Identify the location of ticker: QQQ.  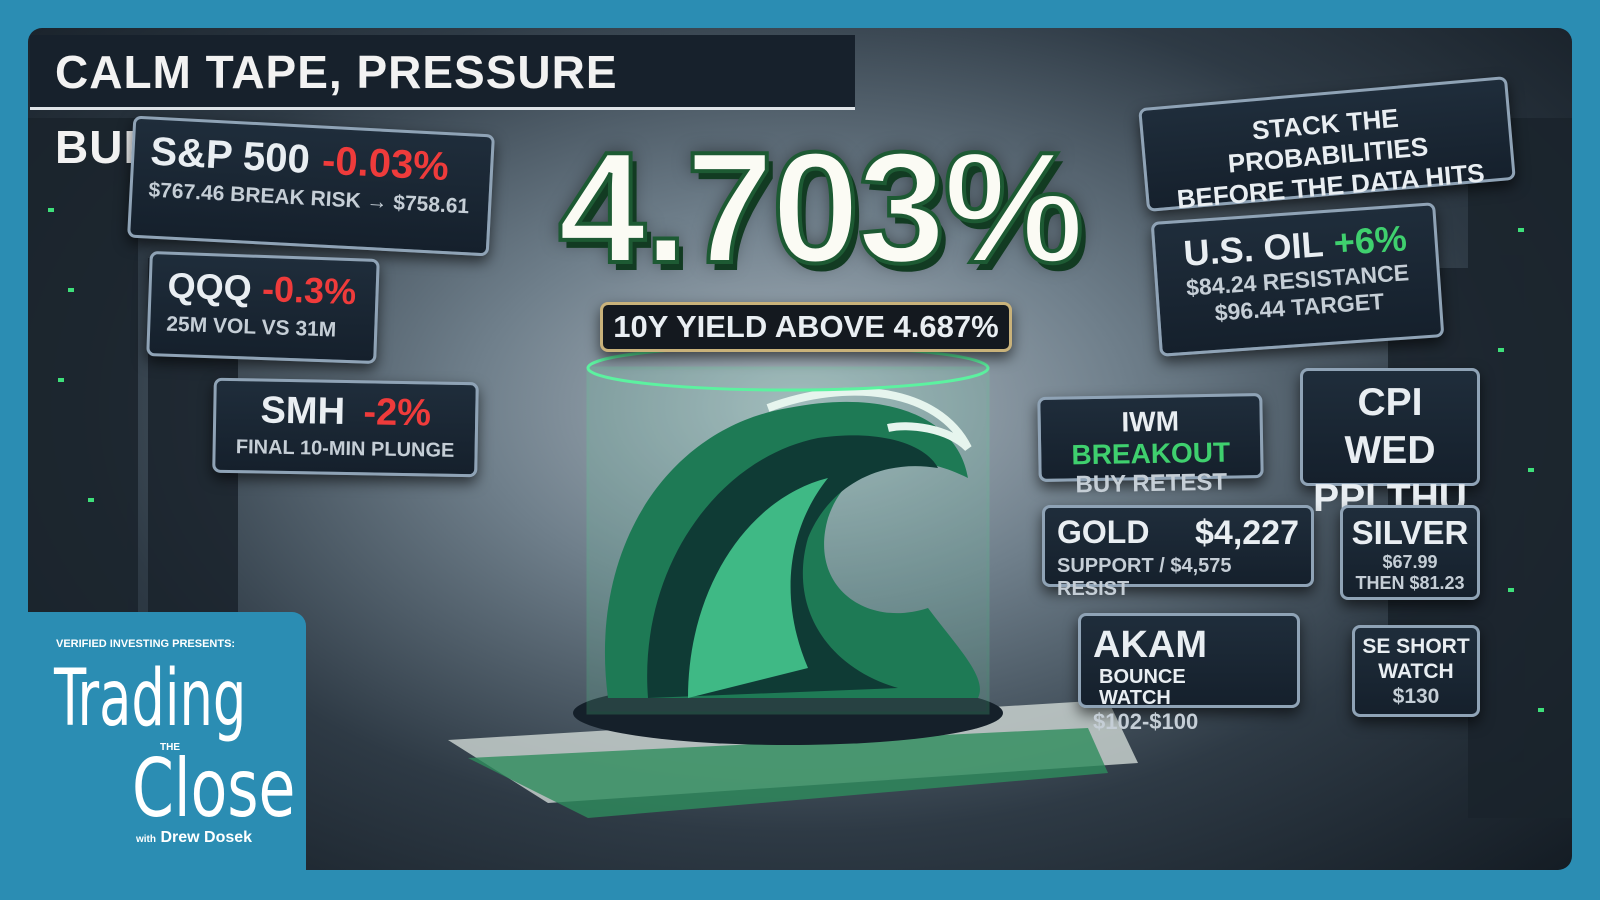
(210, 286).